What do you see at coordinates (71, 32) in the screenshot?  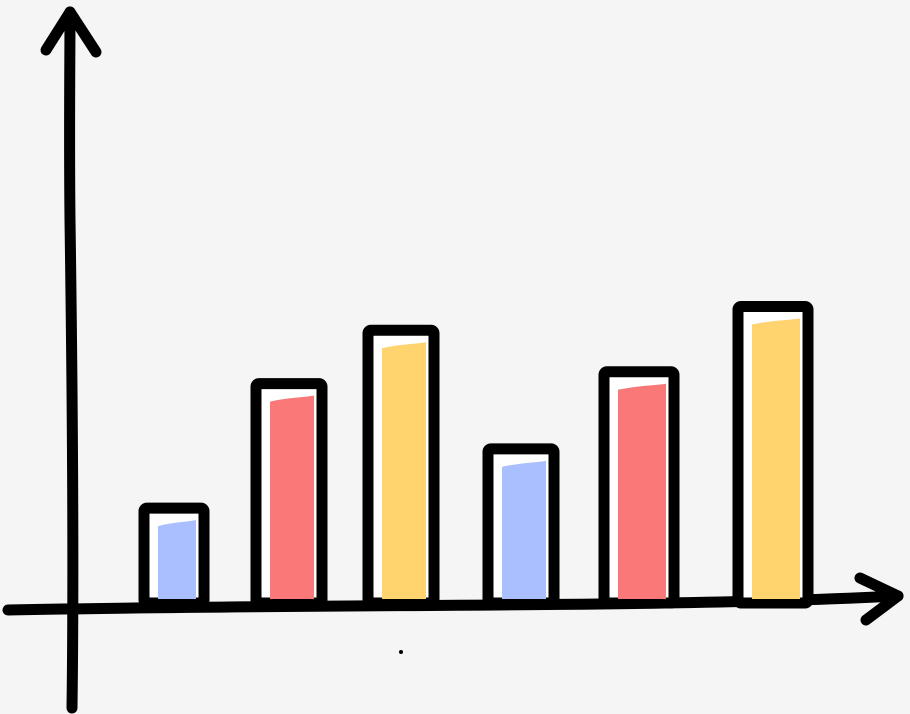 I see `y-axis-arrowhead` at bounding box center [71, 32].